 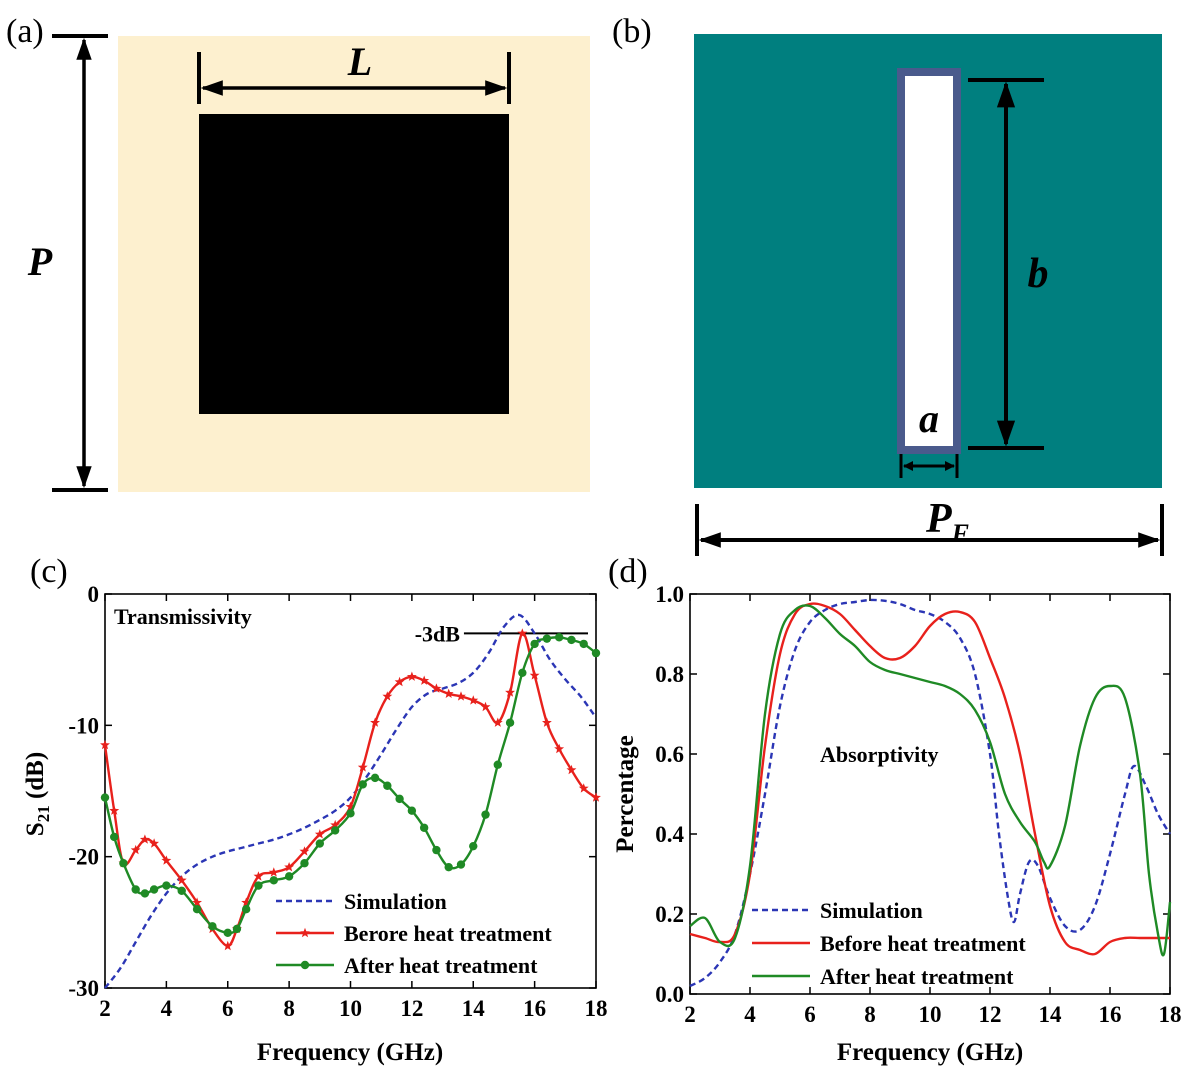 I want to click on x-tick-label: 2, so click(x=690, y=1014).